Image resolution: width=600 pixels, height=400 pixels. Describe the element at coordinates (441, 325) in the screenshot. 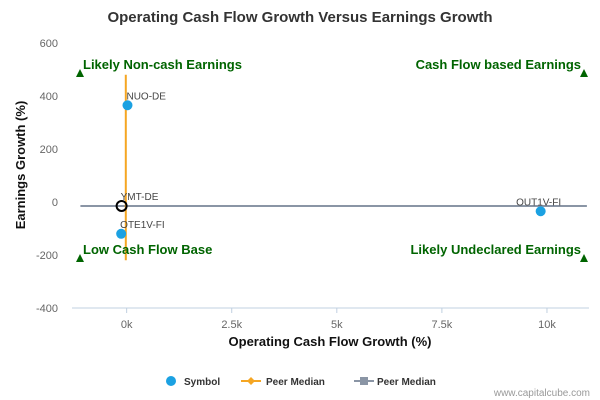

I see `x-tick-label: 7.5k` at that location.